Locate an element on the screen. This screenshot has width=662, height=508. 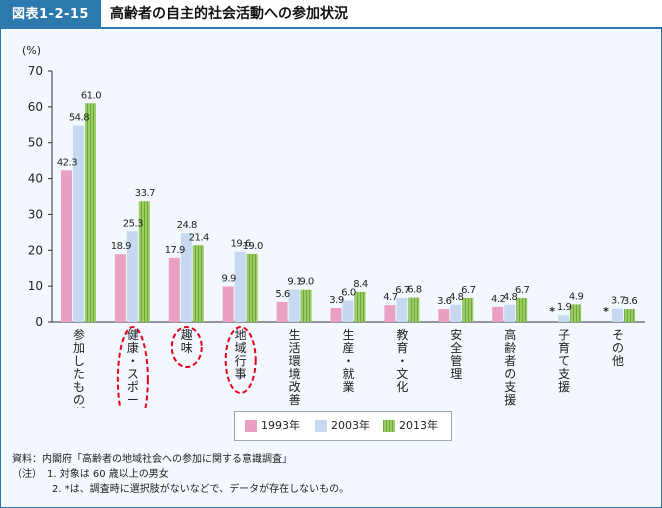
legend-label-2013: 2013年 is located at coordinates (418, 425).